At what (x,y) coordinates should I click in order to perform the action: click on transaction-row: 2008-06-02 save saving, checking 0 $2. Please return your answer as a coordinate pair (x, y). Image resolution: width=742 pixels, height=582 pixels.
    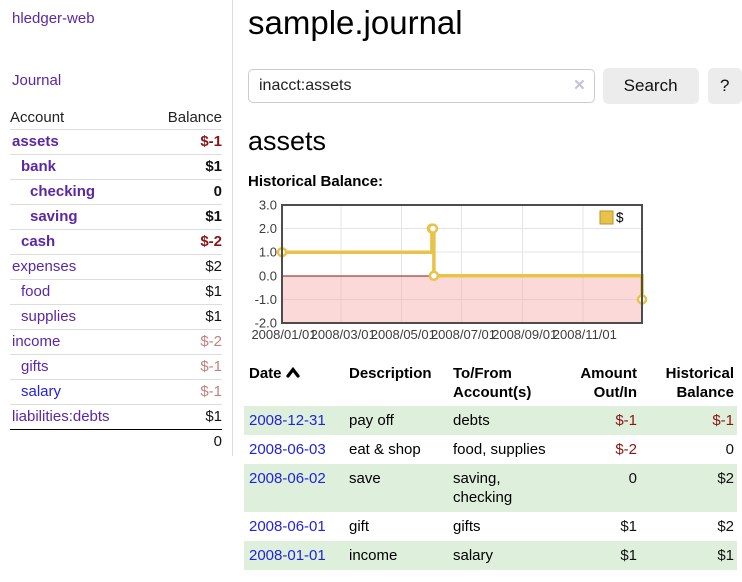
    Looking at the image, I should click on (490, 487).